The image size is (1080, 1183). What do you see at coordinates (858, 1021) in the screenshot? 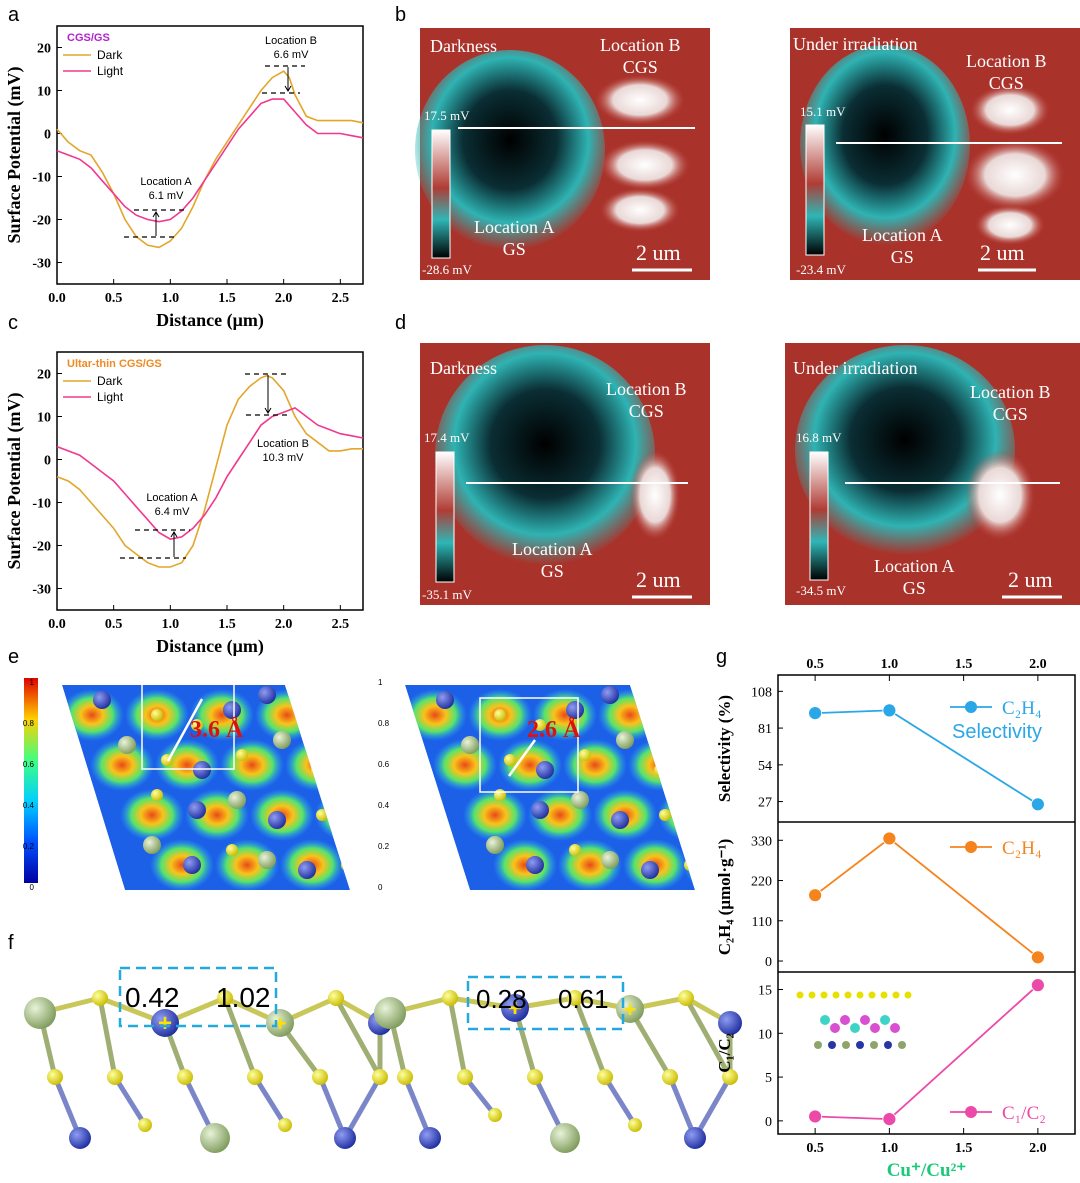
I see `inset-structure` at bounding box center [858, 1021].